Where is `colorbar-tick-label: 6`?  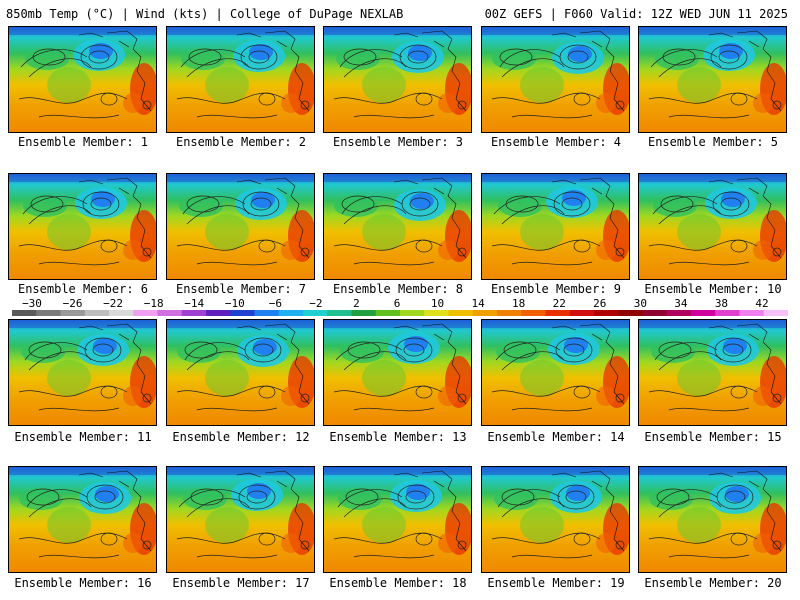 colorbar-tick-label: 6 is located at coordinates (397, 303).